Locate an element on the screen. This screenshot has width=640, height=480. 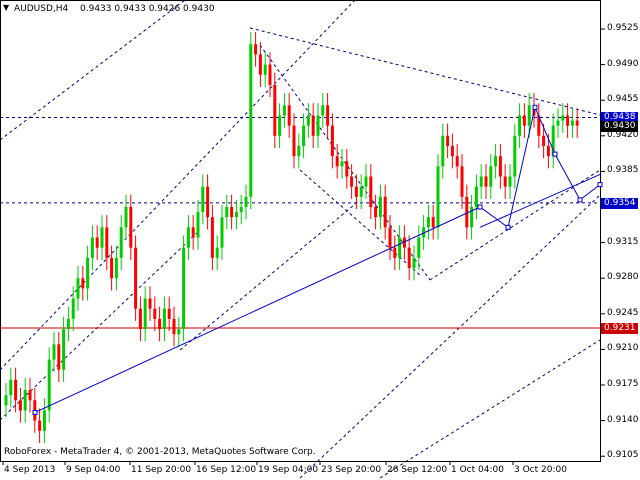
y-tick-label: 0.9490 is located at coordinates (623, 63).